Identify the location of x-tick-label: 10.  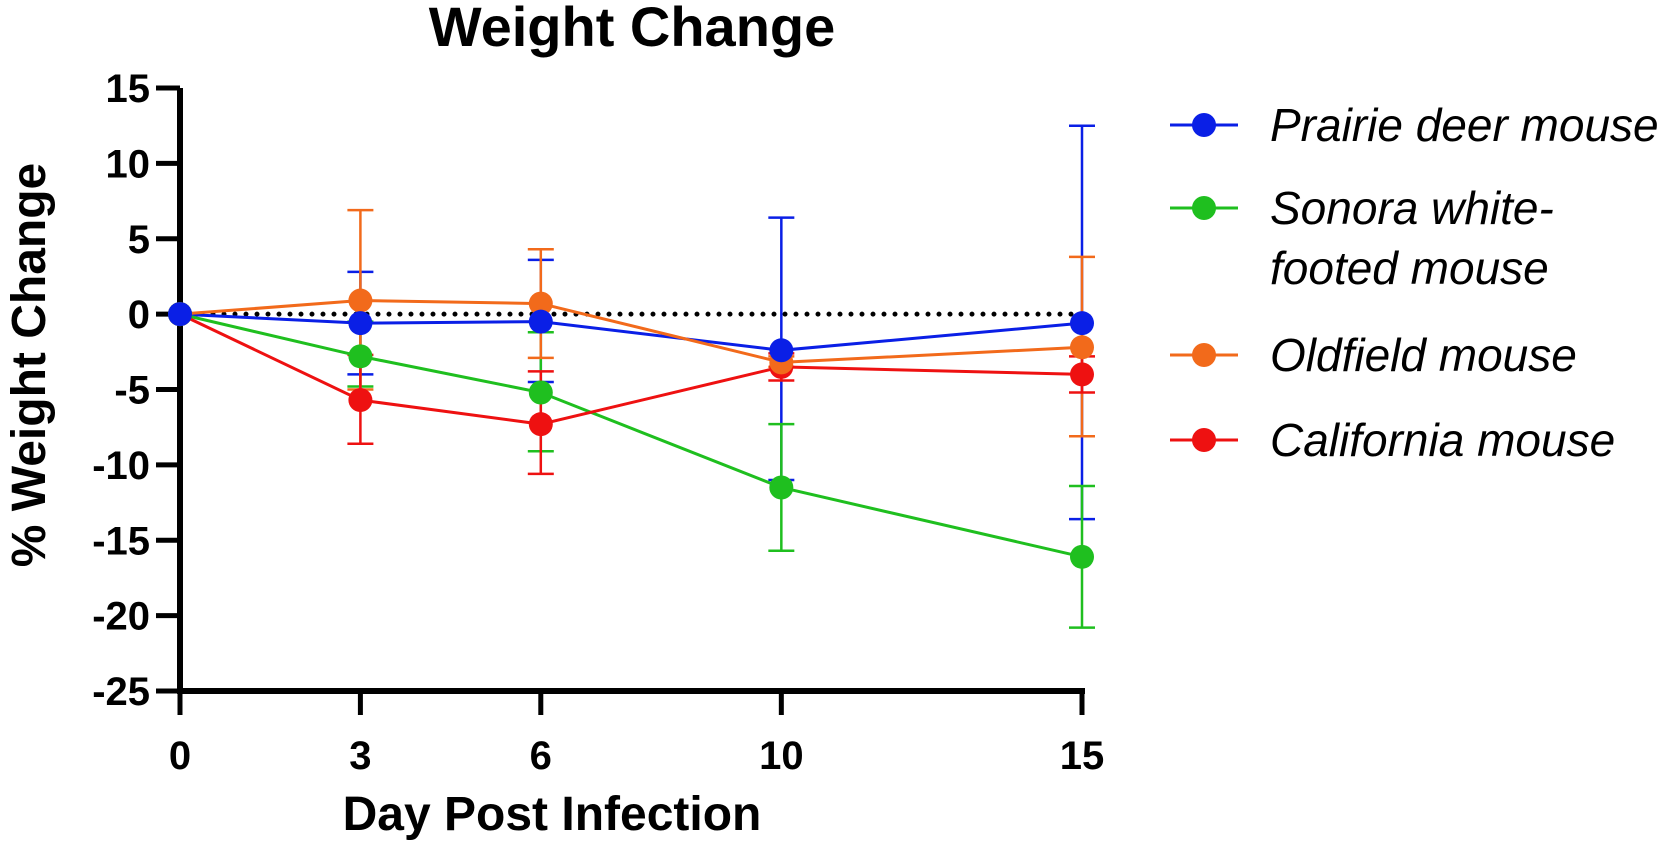
(781, 756).